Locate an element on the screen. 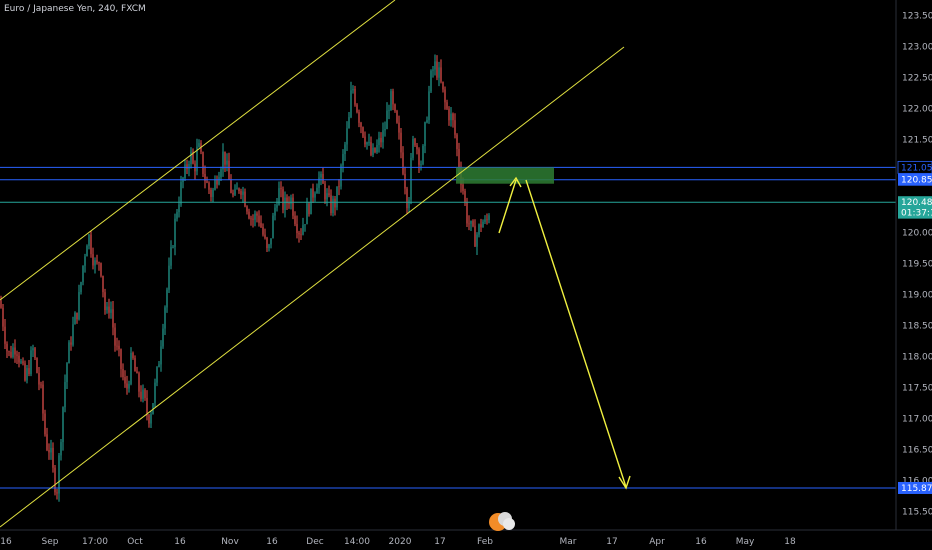  x-tick-label: 16 is located at coordinates (272, 542).